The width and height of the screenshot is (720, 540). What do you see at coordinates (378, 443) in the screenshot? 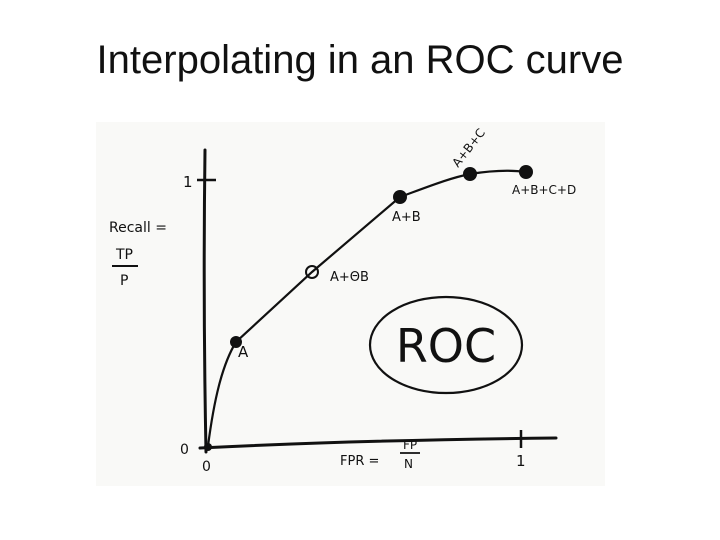
I see `x-axis` at bounding box center [378, 443].